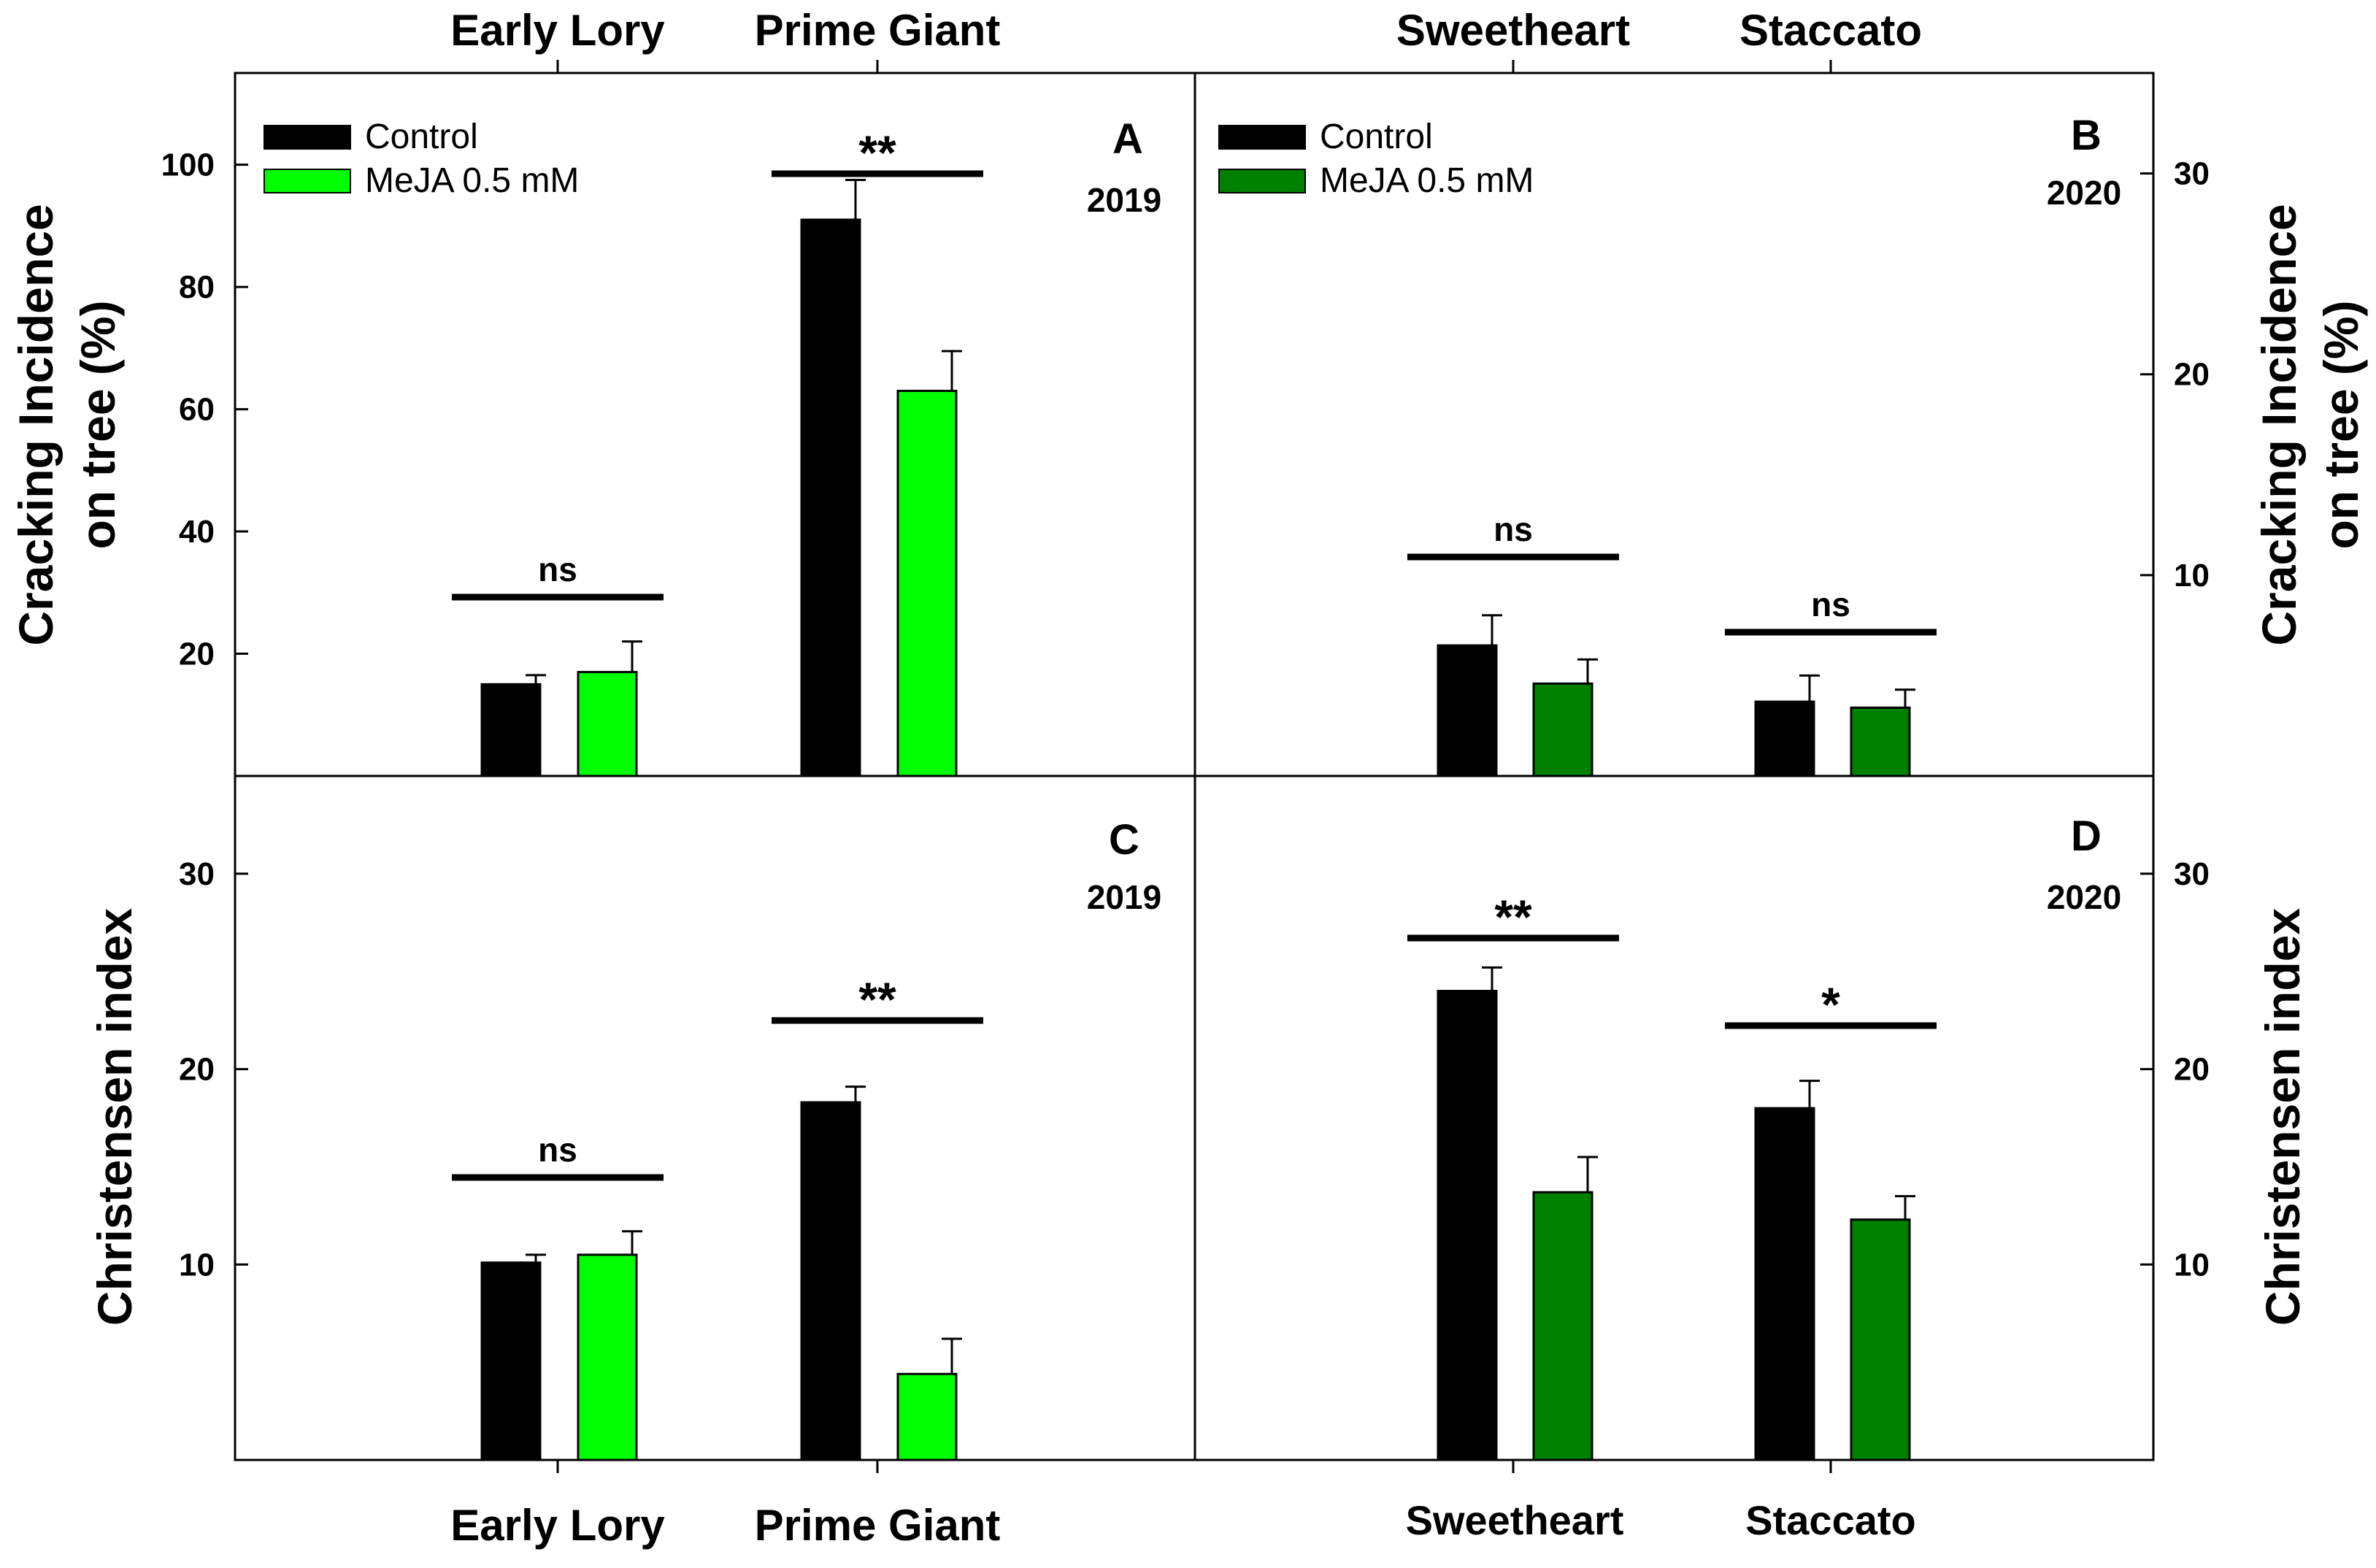 This screenshot has height=1568, width=2376. Describe the element at coordinates (1376, 159) in the screenshot. I see `legend-b: Control MeJA 0.5 mM` at that location.